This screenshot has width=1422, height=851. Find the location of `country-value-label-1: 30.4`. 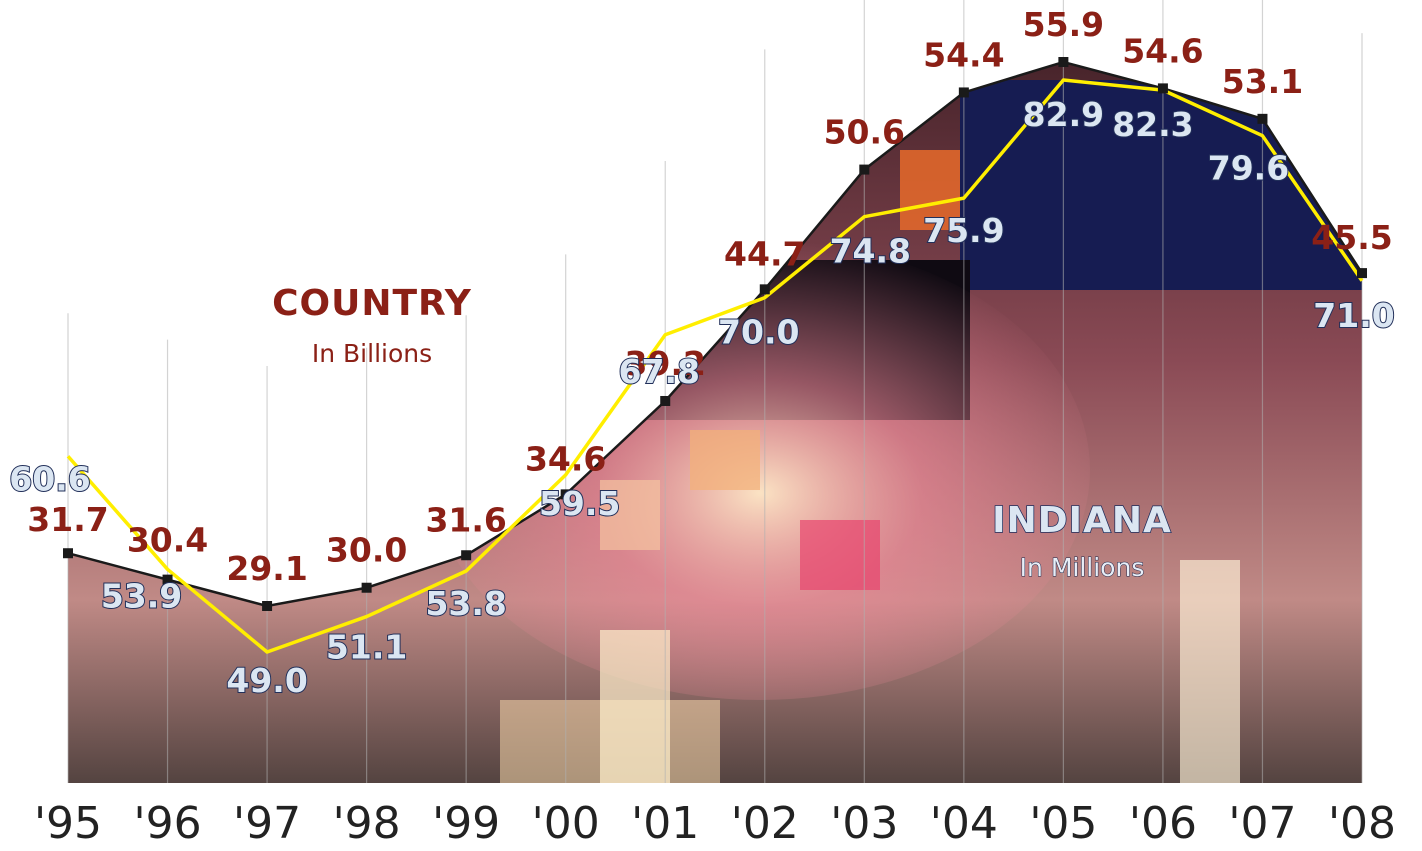

country-value-label-1: 30.4 is located at coordinates (167, 540).